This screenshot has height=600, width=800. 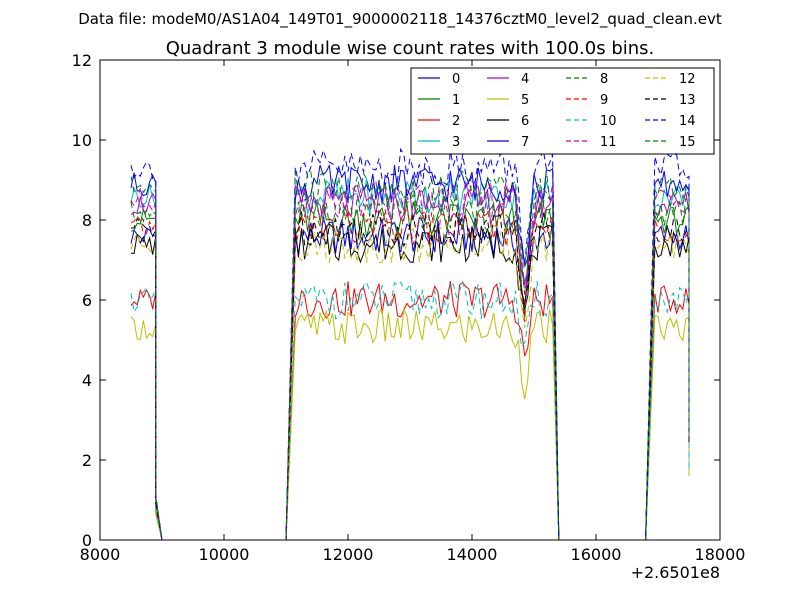 I want to click on y-tick-label: 0, so click(x=87, y=540).